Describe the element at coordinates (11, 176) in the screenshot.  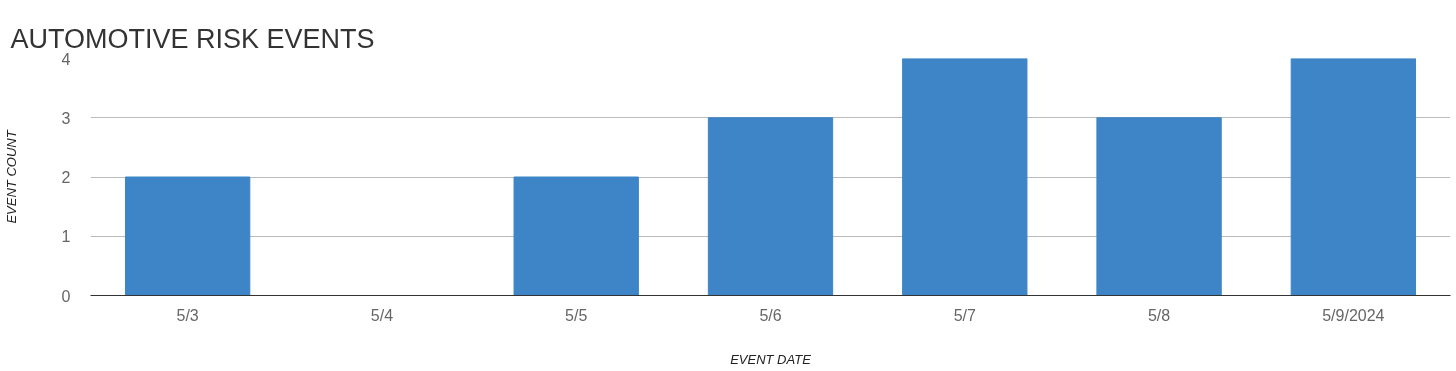
I see `y-axis-title: EVENT COUNT` at that location.